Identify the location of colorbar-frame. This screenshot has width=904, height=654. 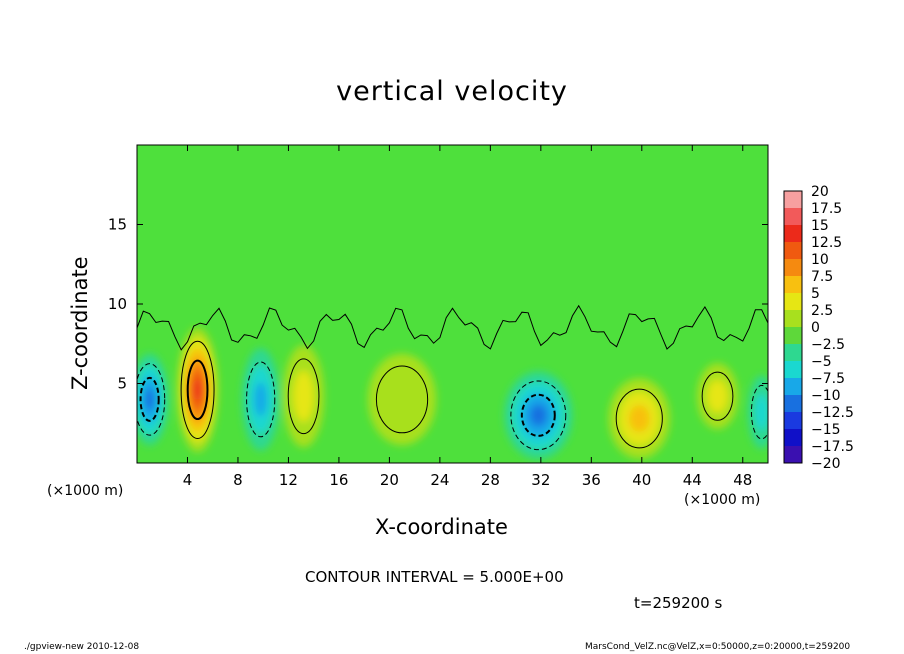
(793, 327).